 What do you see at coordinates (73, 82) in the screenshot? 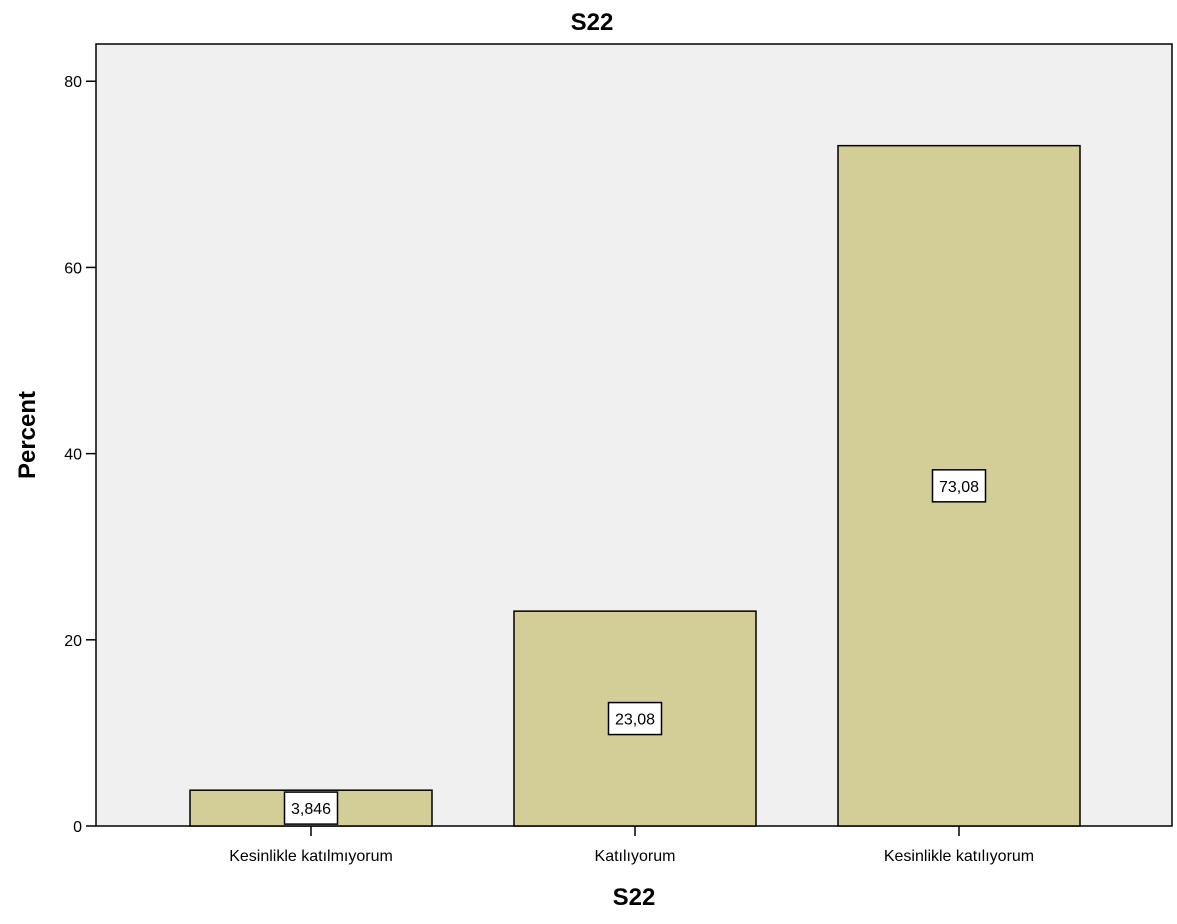
I see `y-tick-label: 80` at bounding box center [73, 82].